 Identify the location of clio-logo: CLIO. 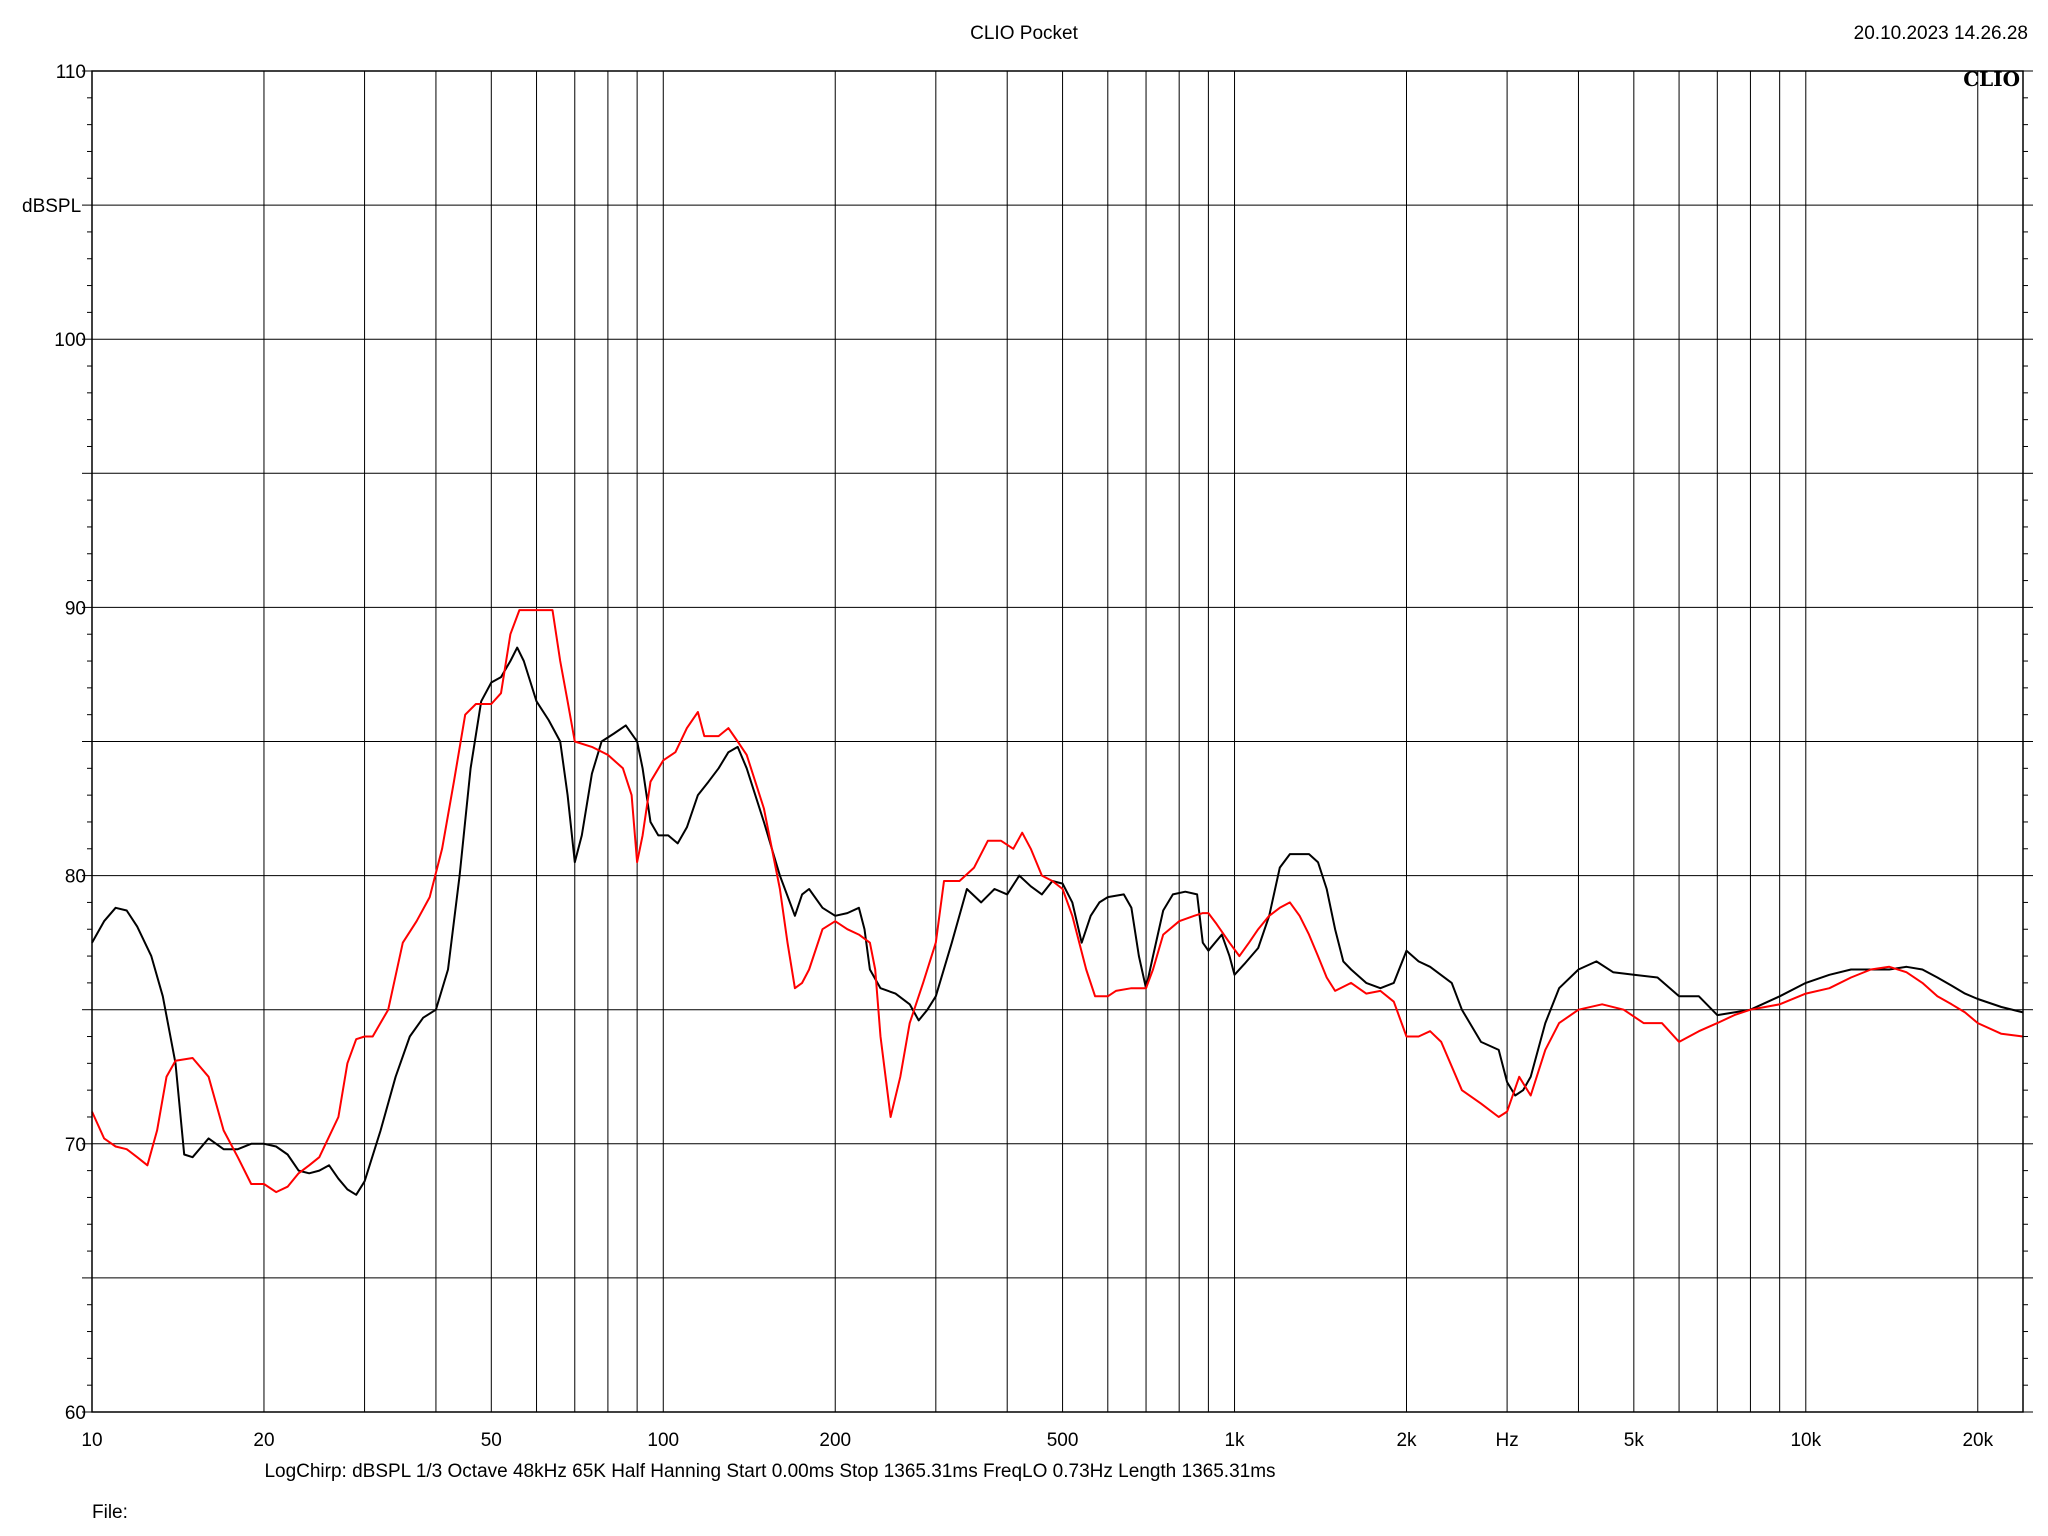
(1991, 79).